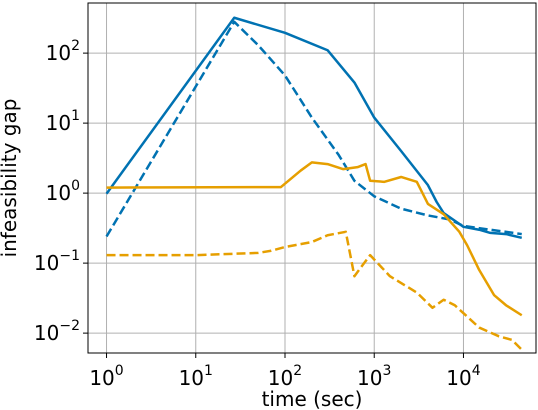 Image resolution: width=538 pixels, height=410 pixels. What do you see at coordinates (75, 116) in the screenshot?
I see `y-tick-exponent: 1` at bounding box center [75, 116].